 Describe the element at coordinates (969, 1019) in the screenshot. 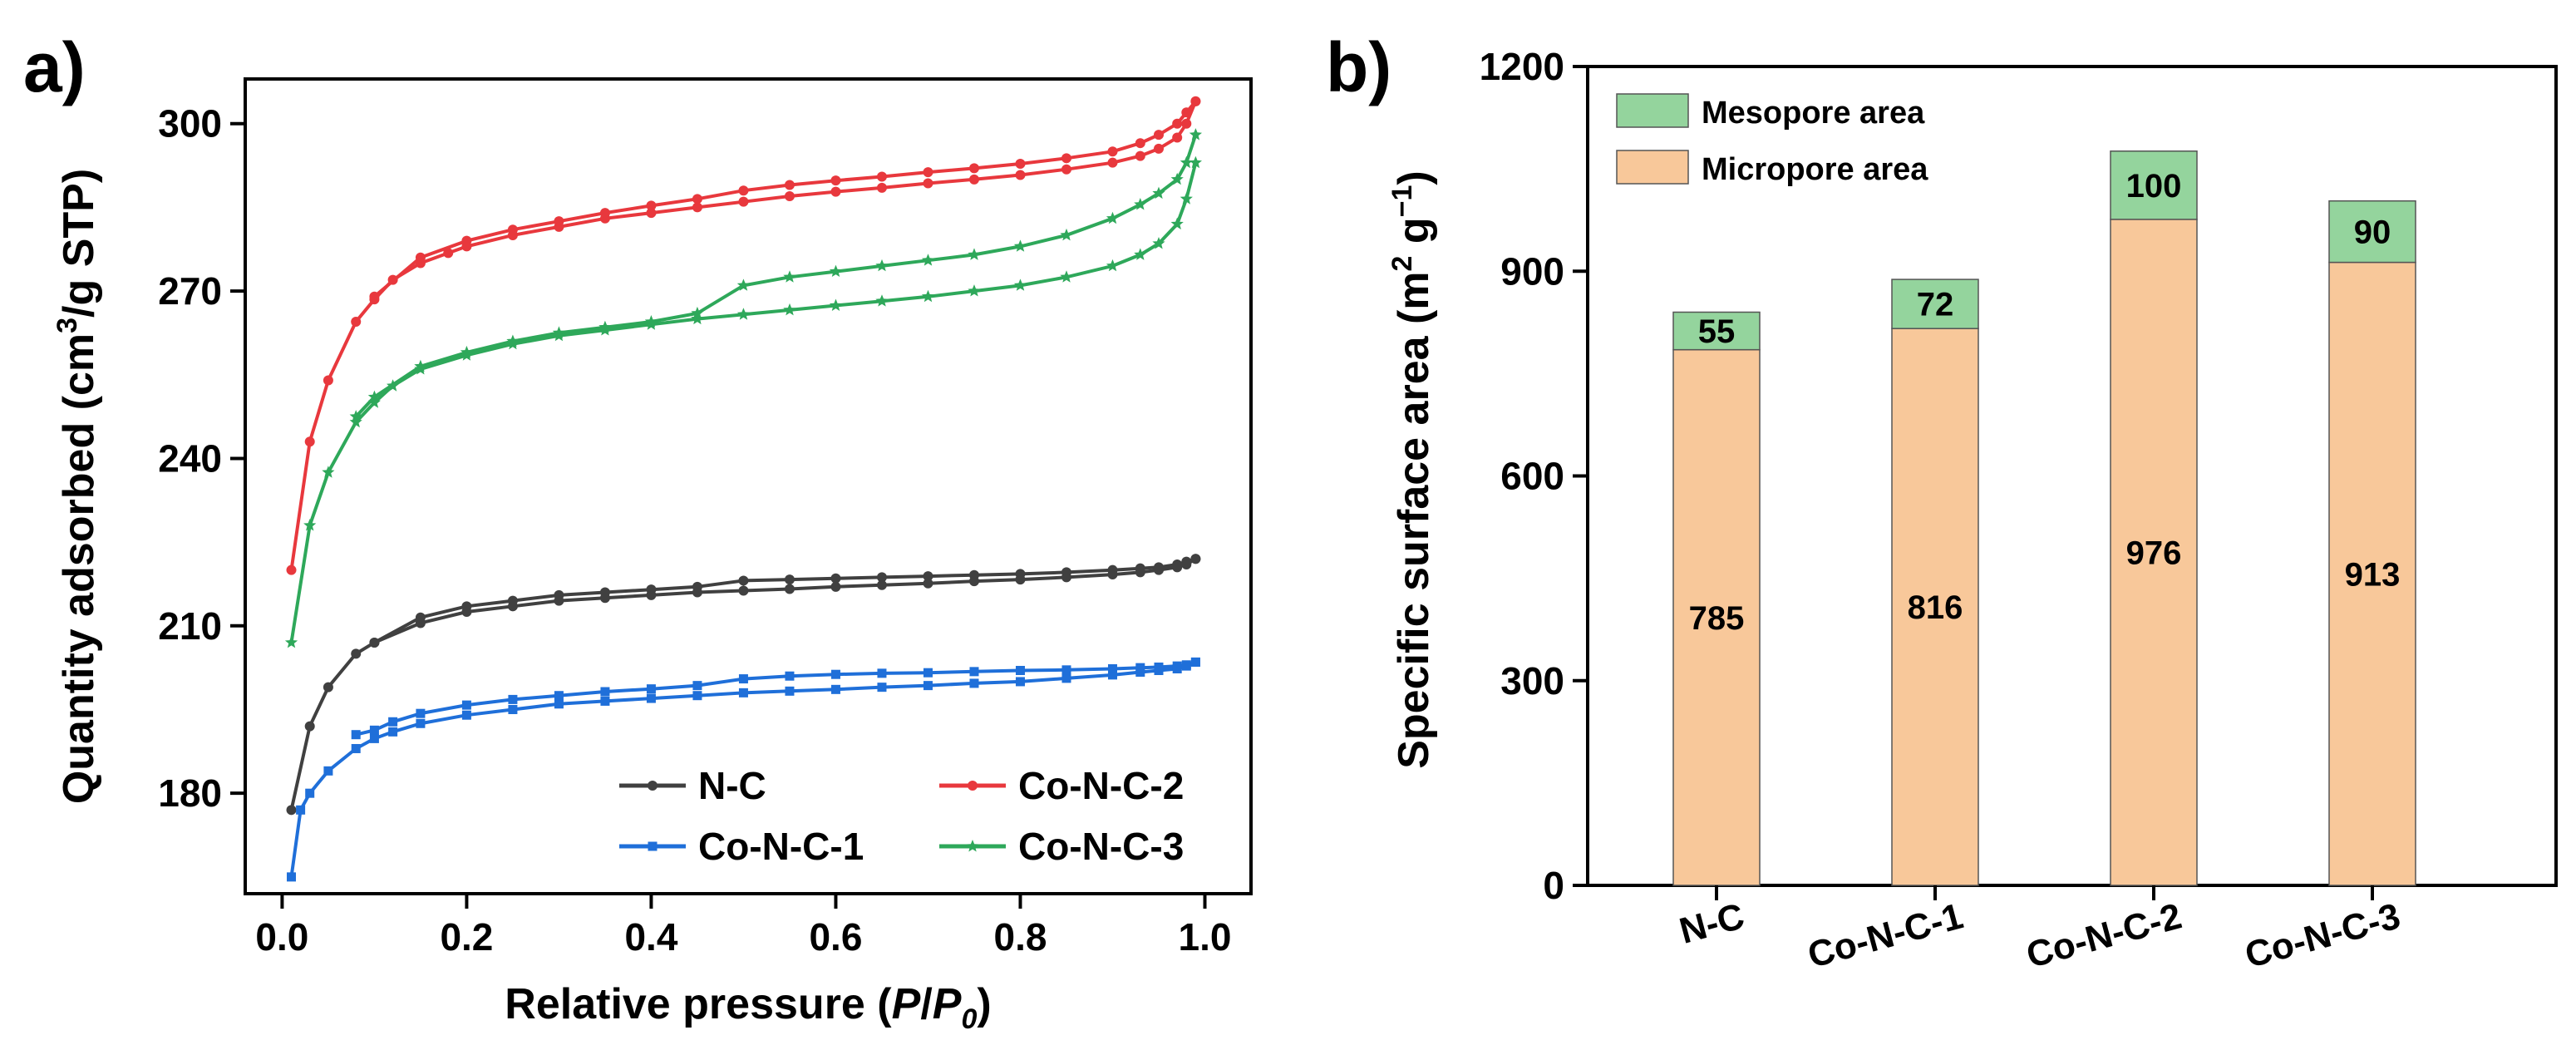

I see `x-title-sub: 0` at that location.